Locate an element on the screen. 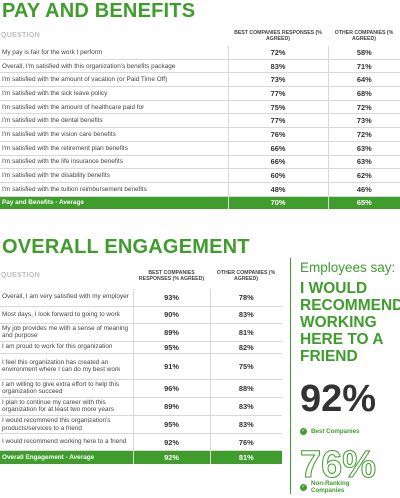 This screenshot has width=400, height=498. other-value-cell: 64% is located at coordinates (364, 80).